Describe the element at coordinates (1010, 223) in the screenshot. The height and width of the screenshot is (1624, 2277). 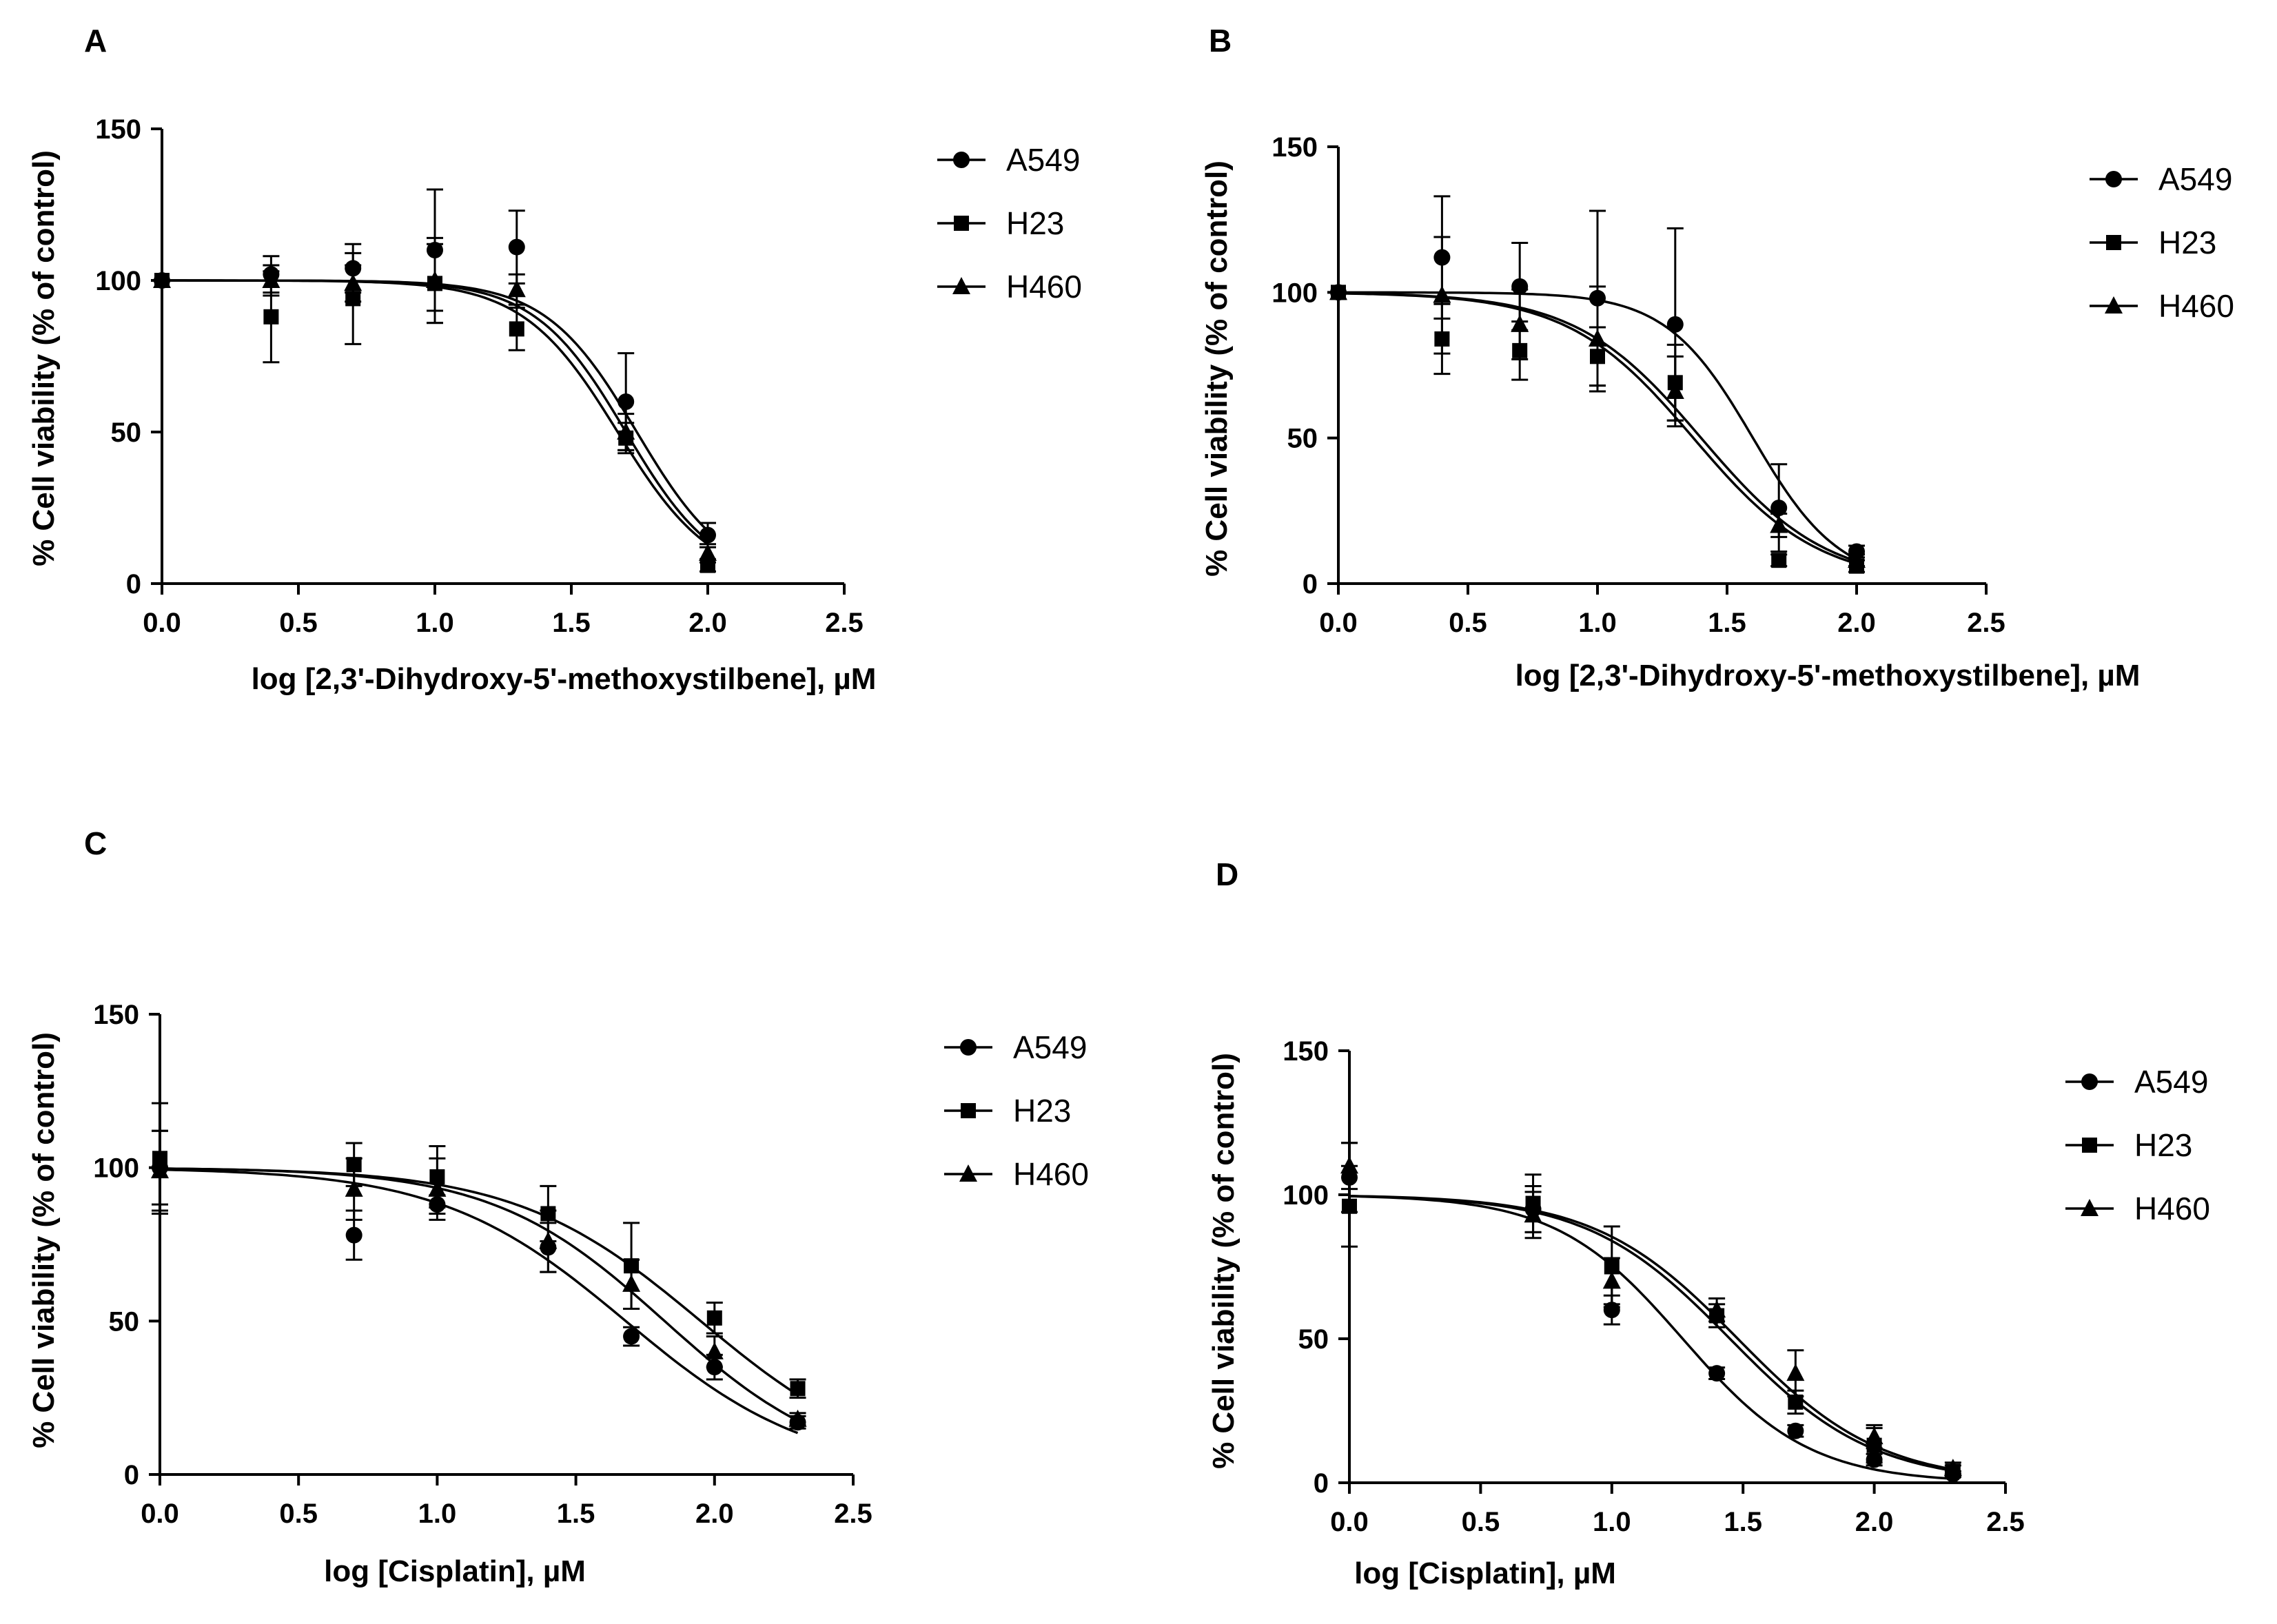
I see `legend-a: A549 H23 H460` at that location.